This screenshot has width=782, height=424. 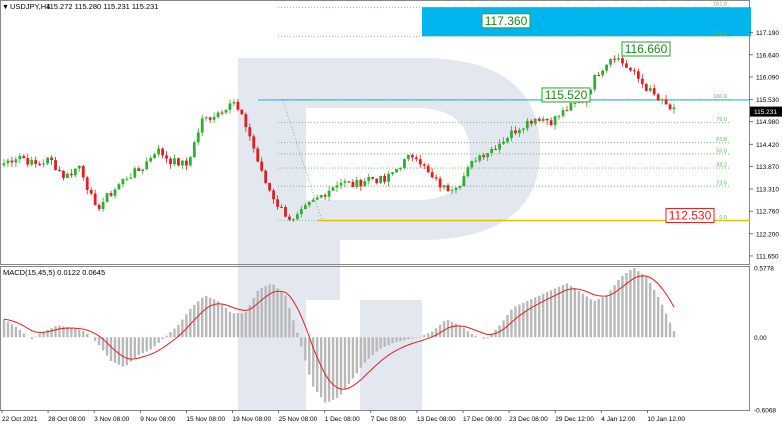 What do you see at coordinates (646, 49) in the screenshot?
I see `level-label: 116.660` at bounding box center [646, 49].